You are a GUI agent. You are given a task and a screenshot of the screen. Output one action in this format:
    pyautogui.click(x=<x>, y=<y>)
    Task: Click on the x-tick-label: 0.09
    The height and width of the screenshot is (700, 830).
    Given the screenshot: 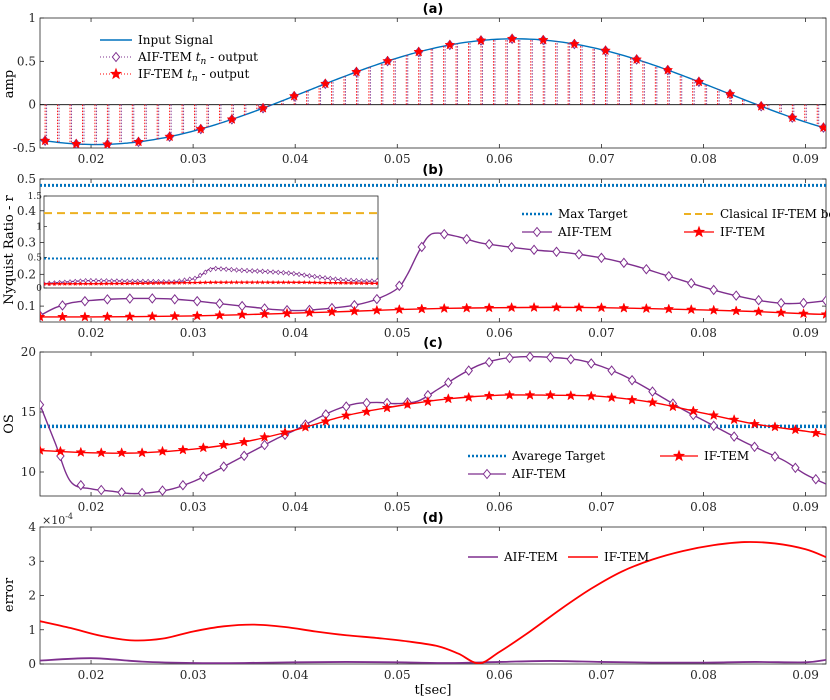 What is the action you would take?
    pyautogui.click(x=805, y=333)
    